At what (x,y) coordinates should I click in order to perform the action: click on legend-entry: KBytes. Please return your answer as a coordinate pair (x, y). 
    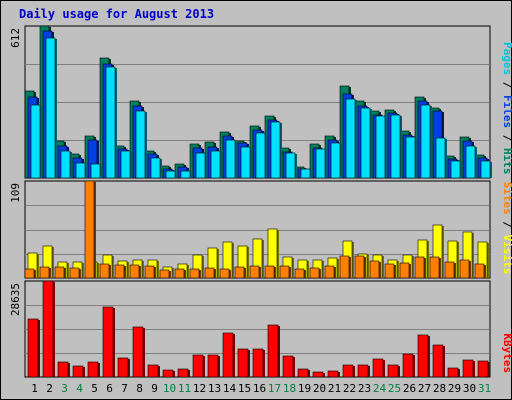
    Looking at the image, I should click on (506, 353).